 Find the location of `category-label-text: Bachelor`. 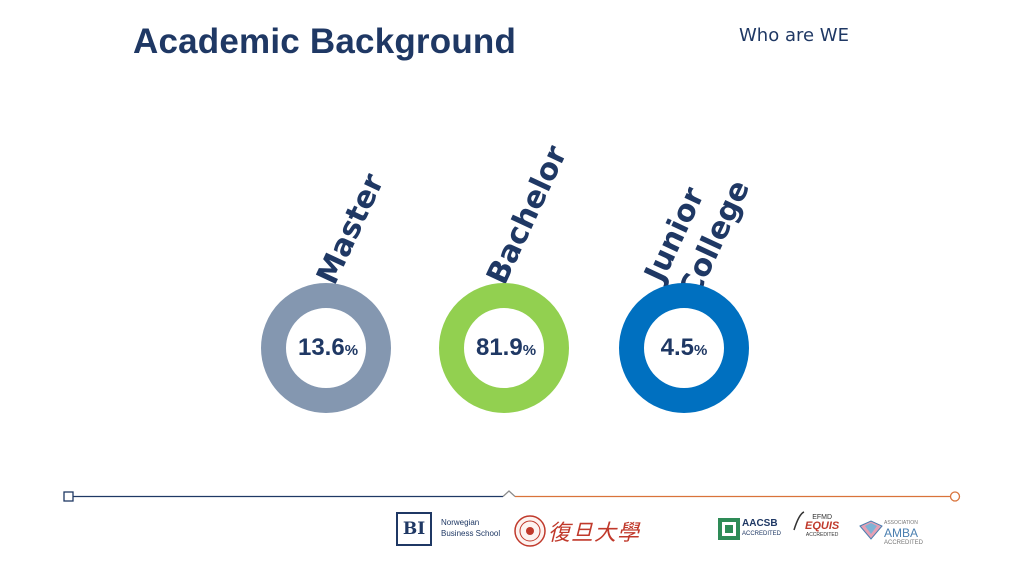

category-label-text: Bachelor is located at coordinates (527, 215).